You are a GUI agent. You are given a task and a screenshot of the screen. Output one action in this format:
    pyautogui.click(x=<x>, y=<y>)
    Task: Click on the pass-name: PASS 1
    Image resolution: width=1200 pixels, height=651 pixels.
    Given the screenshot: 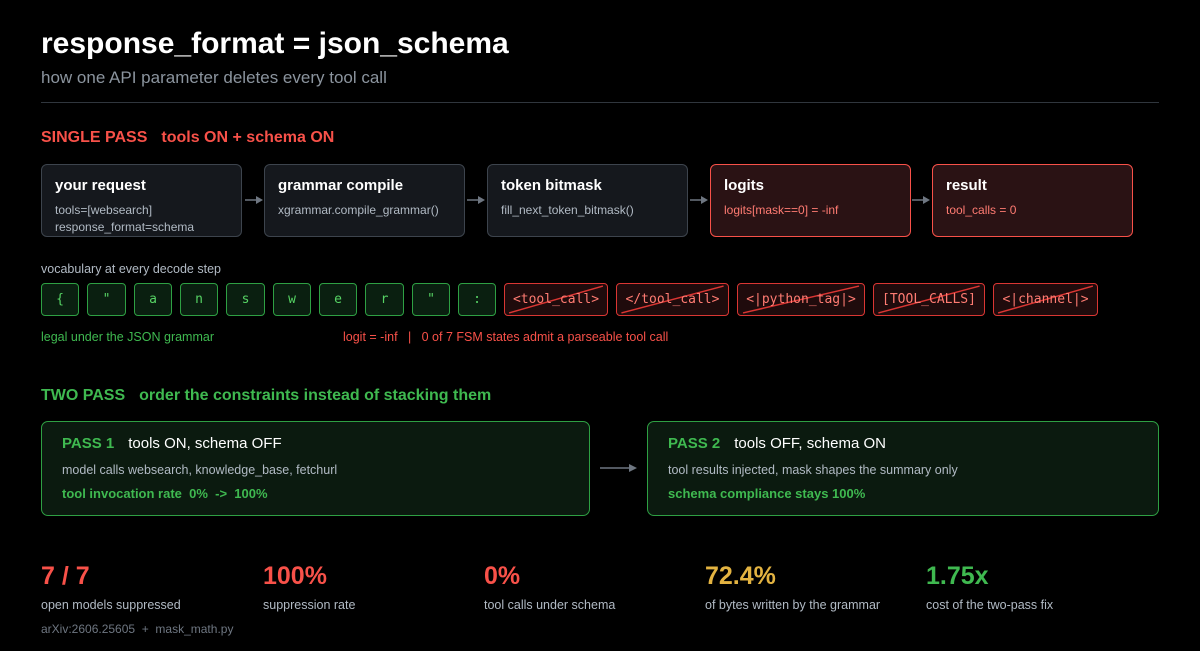 What is the action you would take?
    pyautogui.click(x=88, y=443)
    